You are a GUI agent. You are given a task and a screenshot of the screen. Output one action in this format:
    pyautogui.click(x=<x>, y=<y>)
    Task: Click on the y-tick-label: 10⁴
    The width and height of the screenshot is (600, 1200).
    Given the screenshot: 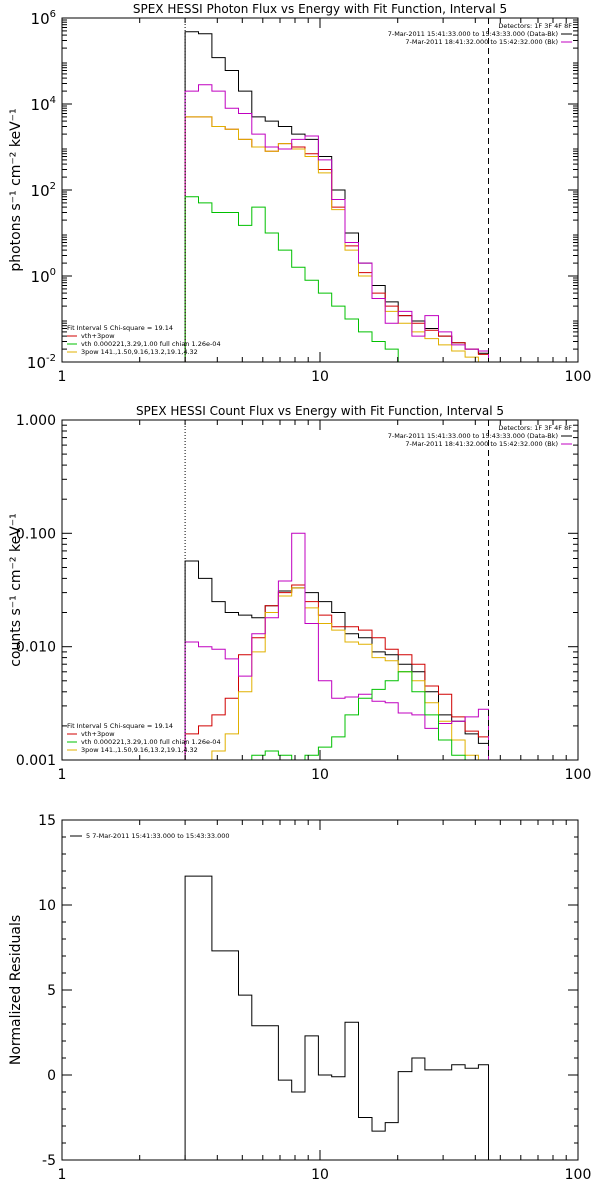 What is the action you would take?
    pyautogui.click(x=43, y=104)
    